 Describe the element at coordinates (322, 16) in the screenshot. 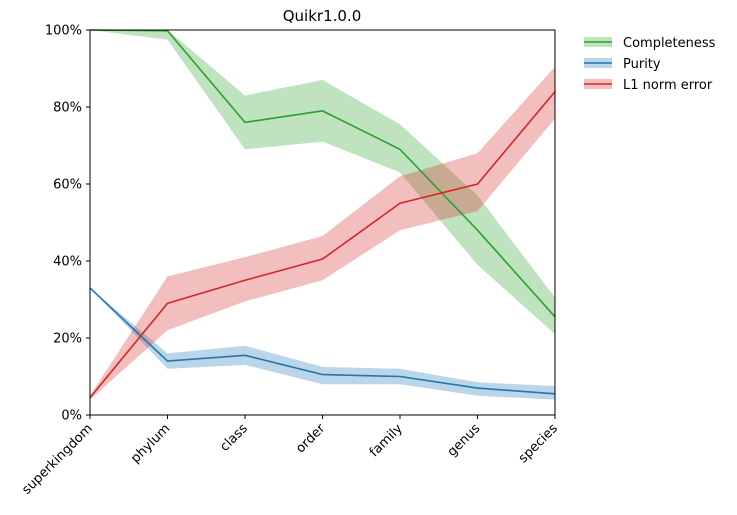

I see `chart-title: Quikr1.0.0` at that location.